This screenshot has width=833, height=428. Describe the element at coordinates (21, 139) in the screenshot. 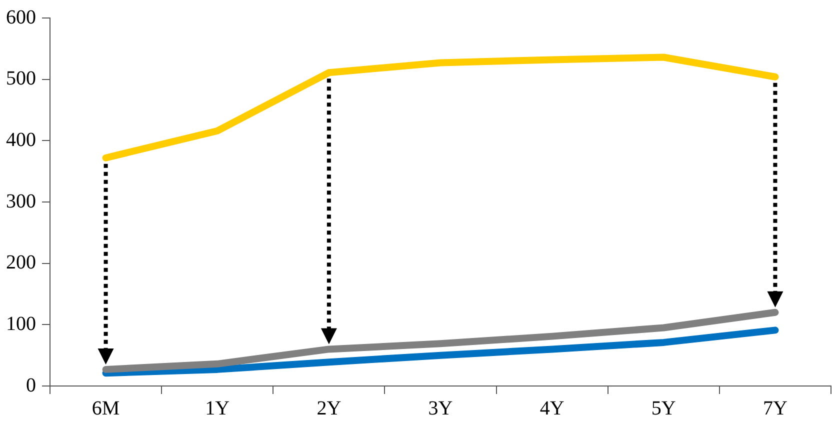

I see `y-tick-label: 400` at that location.